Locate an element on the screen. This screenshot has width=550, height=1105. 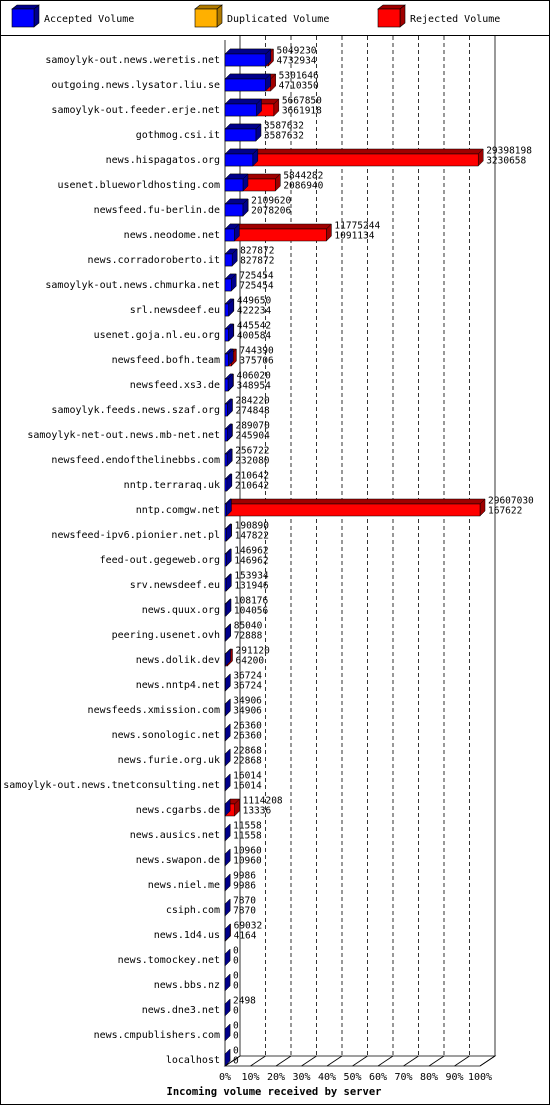
y-tick-label: newsfeed.bofh.team is located at coordinates (166, 360).